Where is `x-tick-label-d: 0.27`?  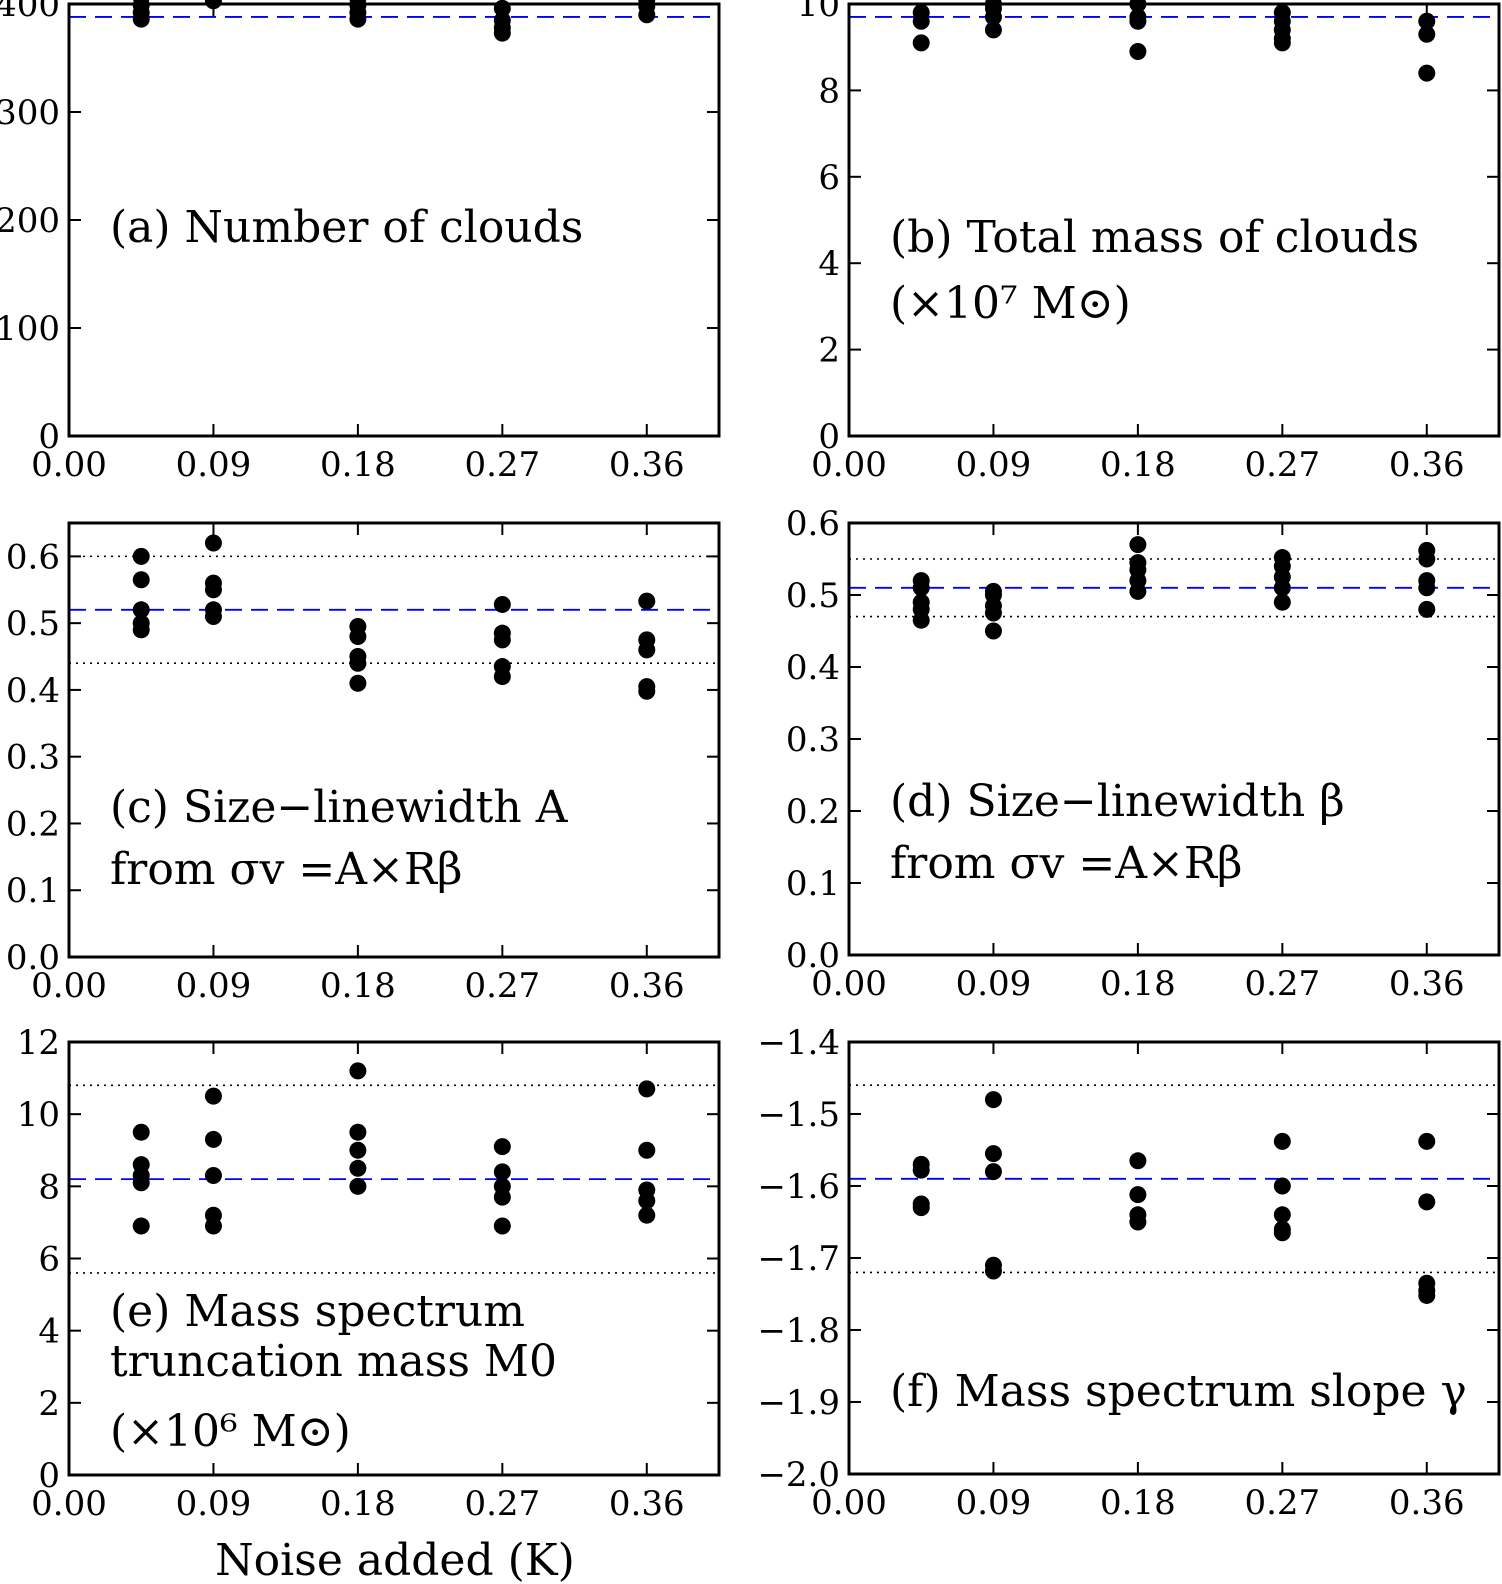 x-tick-label-d: 0.27 is located at coordinates (1282, 984).